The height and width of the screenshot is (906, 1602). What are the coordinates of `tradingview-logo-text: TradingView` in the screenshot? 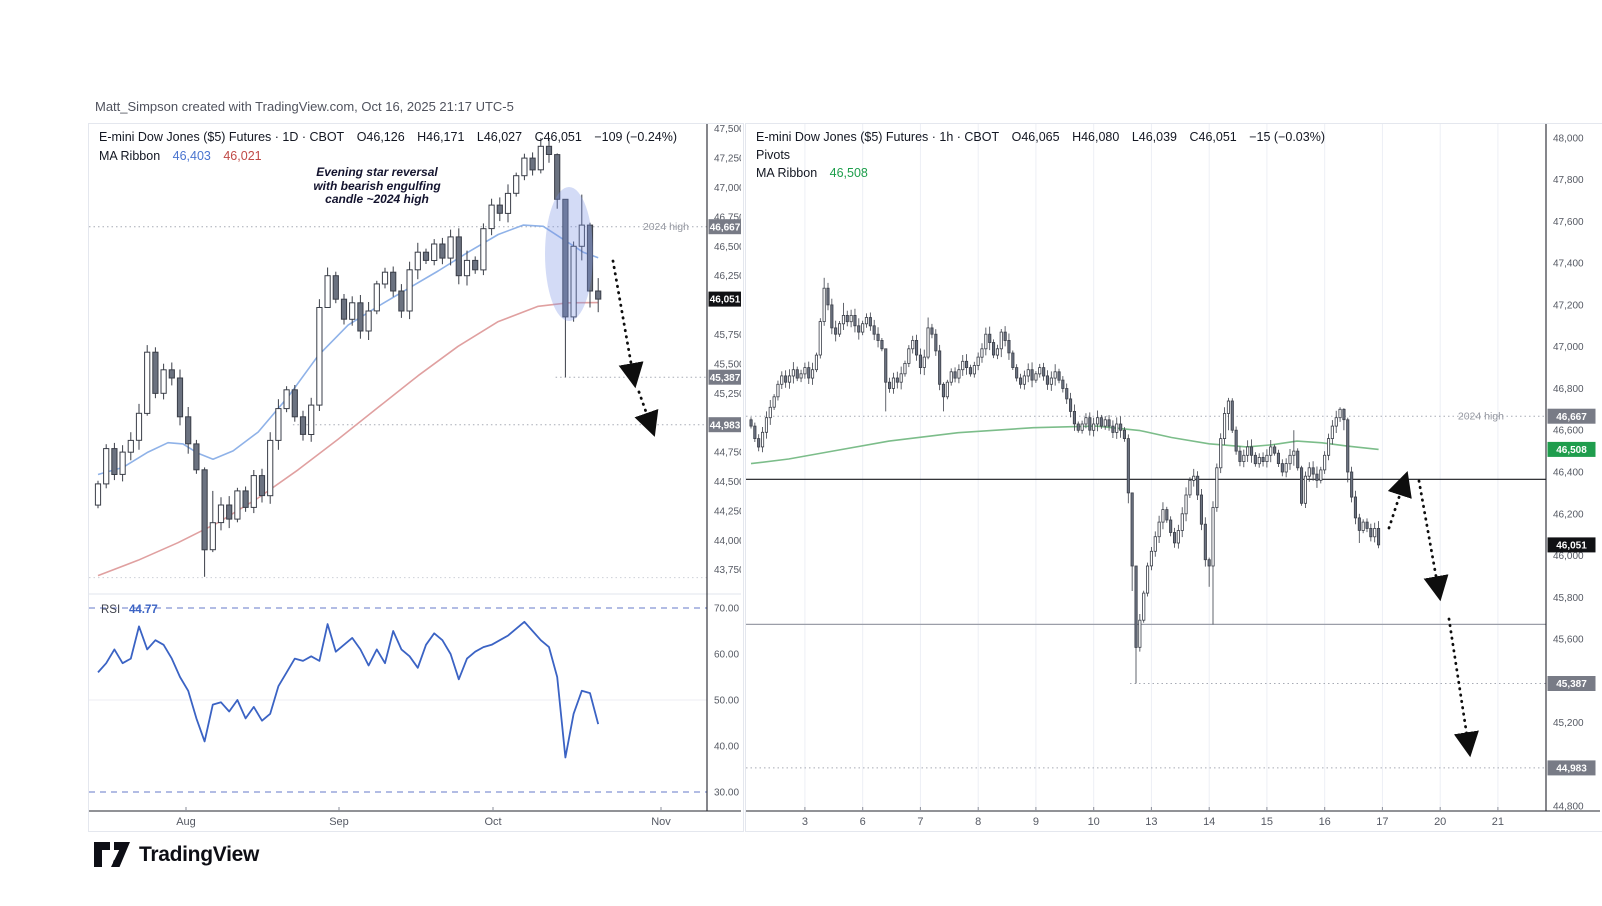 It's located at (199, 854).